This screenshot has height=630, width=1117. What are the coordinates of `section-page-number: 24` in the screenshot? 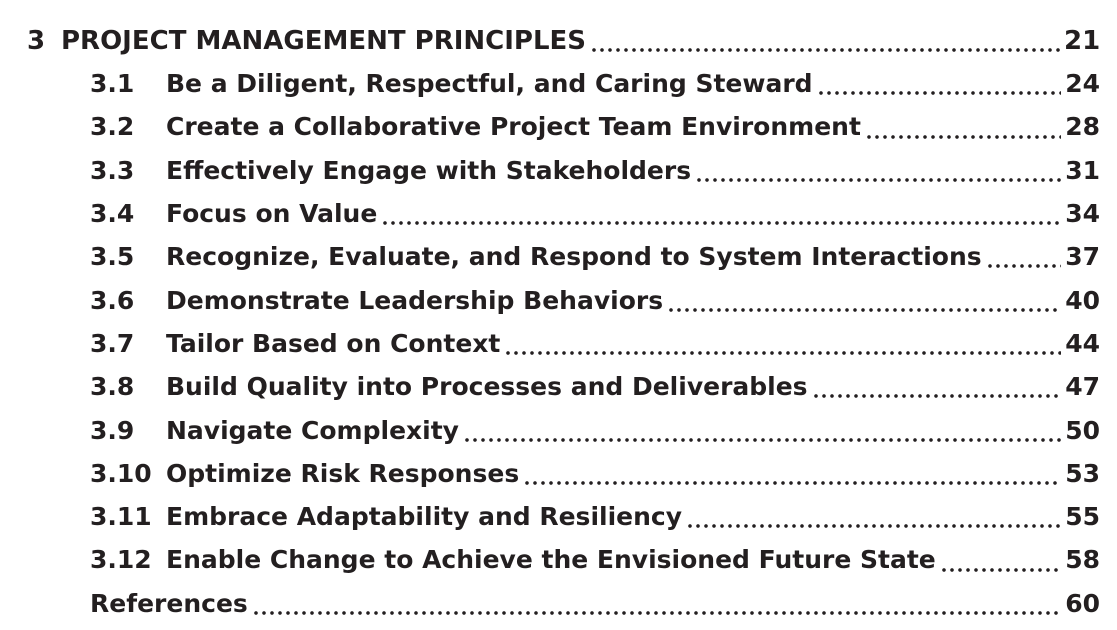 It's located at (1082, 84).